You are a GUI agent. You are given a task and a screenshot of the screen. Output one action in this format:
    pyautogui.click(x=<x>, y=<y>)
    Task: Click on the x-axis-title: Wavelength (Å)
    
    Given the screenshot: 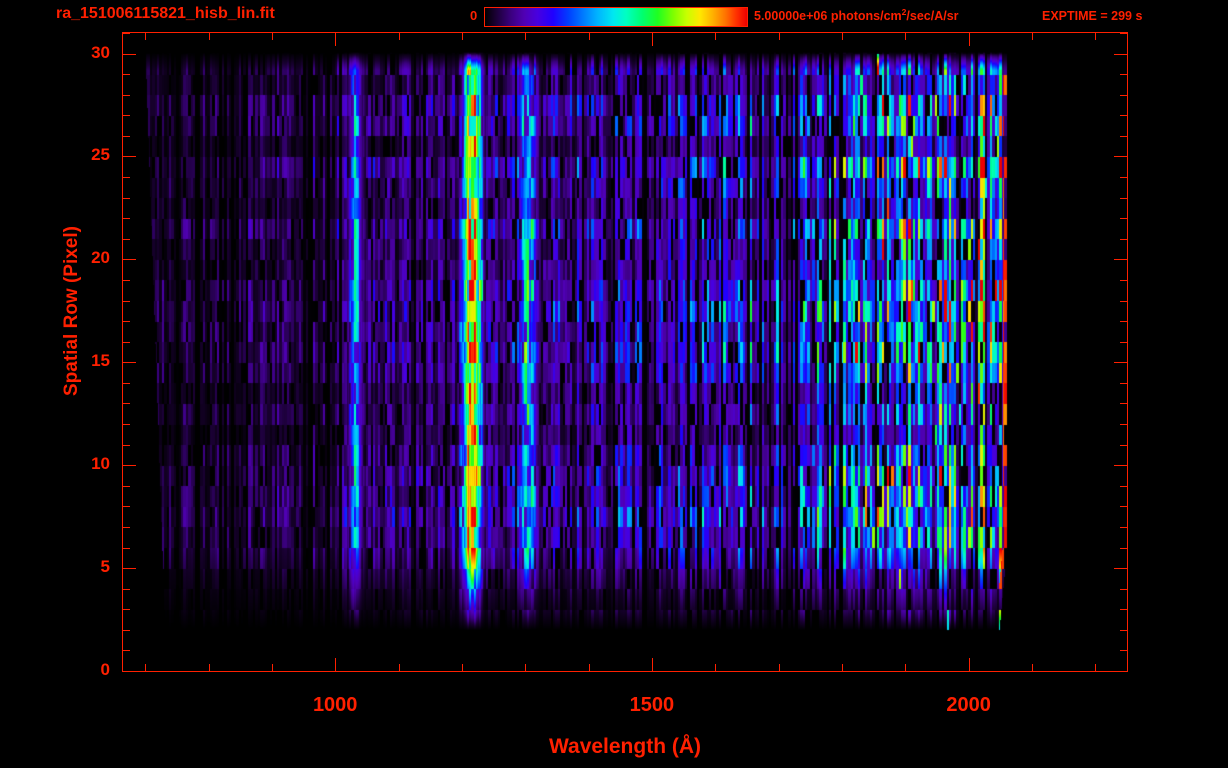 What is the action you would take?
    pyautogui.click(x=625, y=746)
    